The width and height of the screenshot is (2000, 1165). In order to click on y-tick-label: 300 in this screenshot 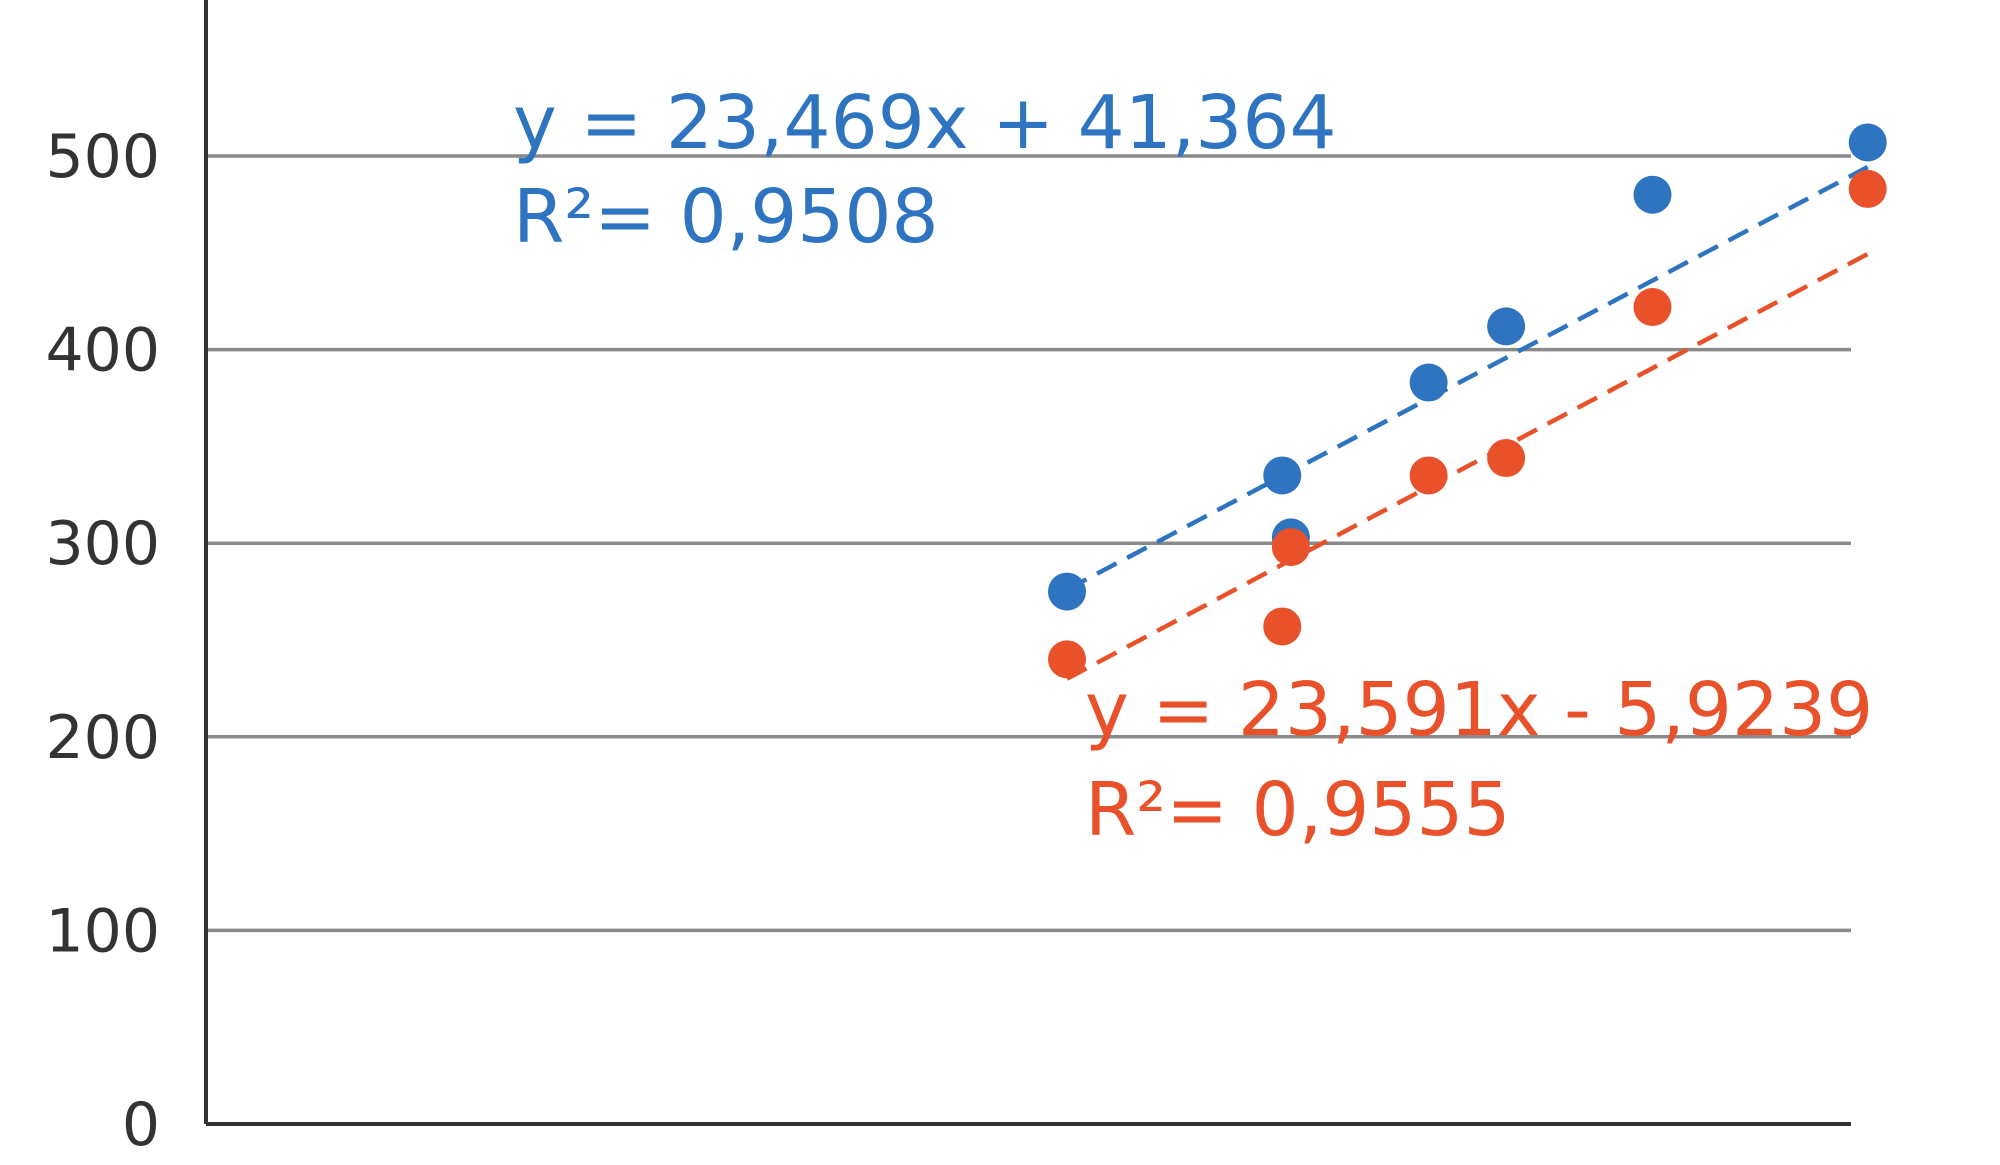, I will do `click(102, 544)`.